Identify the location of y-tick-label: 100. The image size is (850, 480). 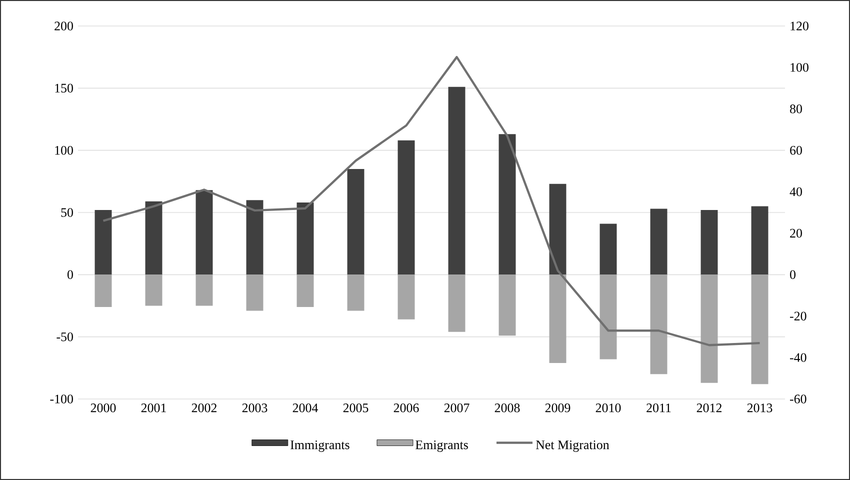
(64, 150).